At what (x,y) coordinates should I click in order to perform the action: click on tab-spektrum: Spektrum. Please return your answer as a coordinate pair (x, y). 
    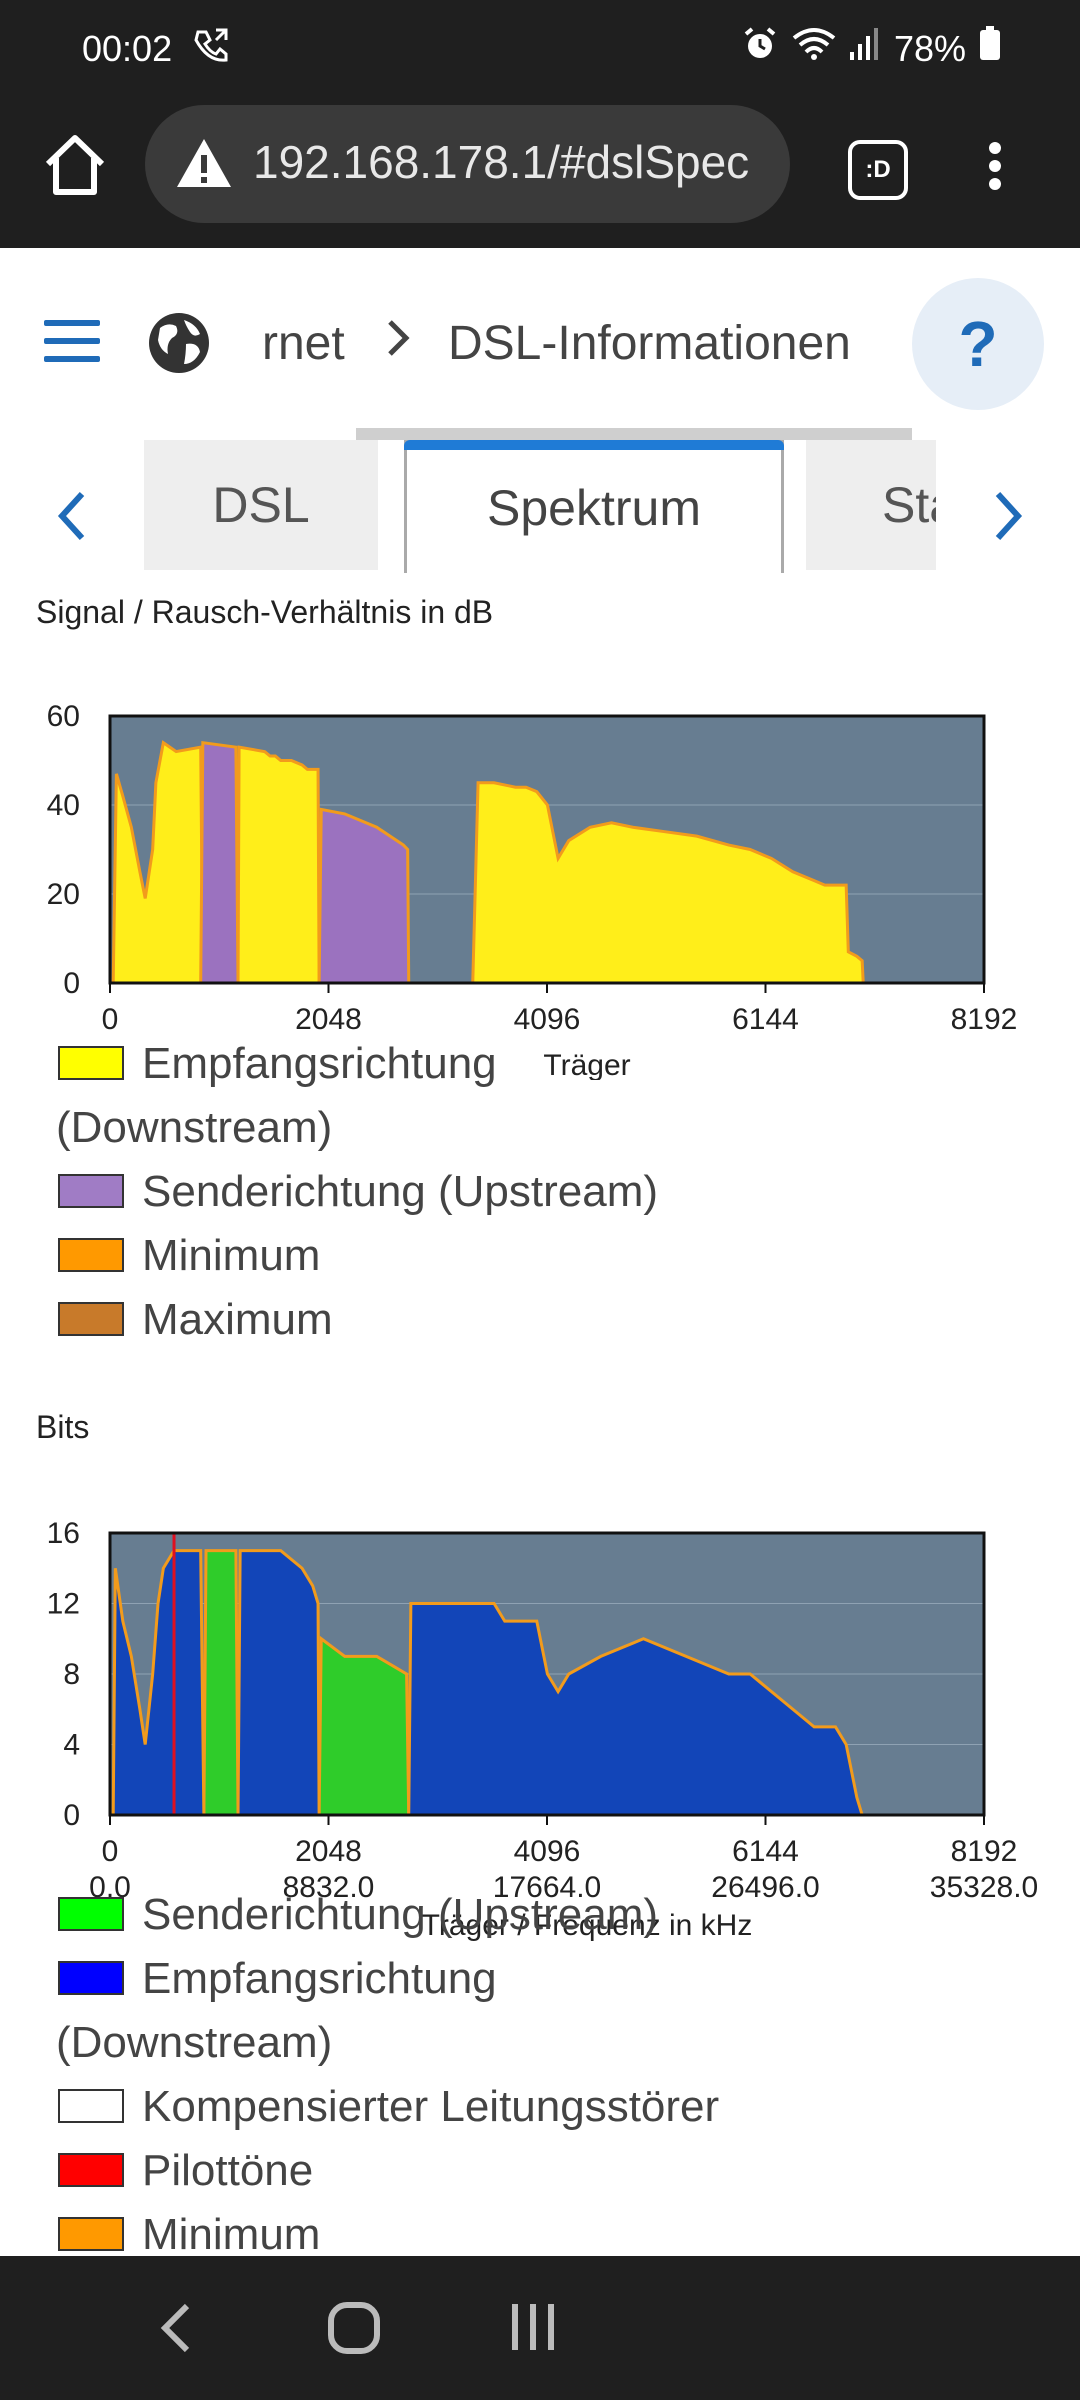
    Looking at the image, I should click on (594, 506).